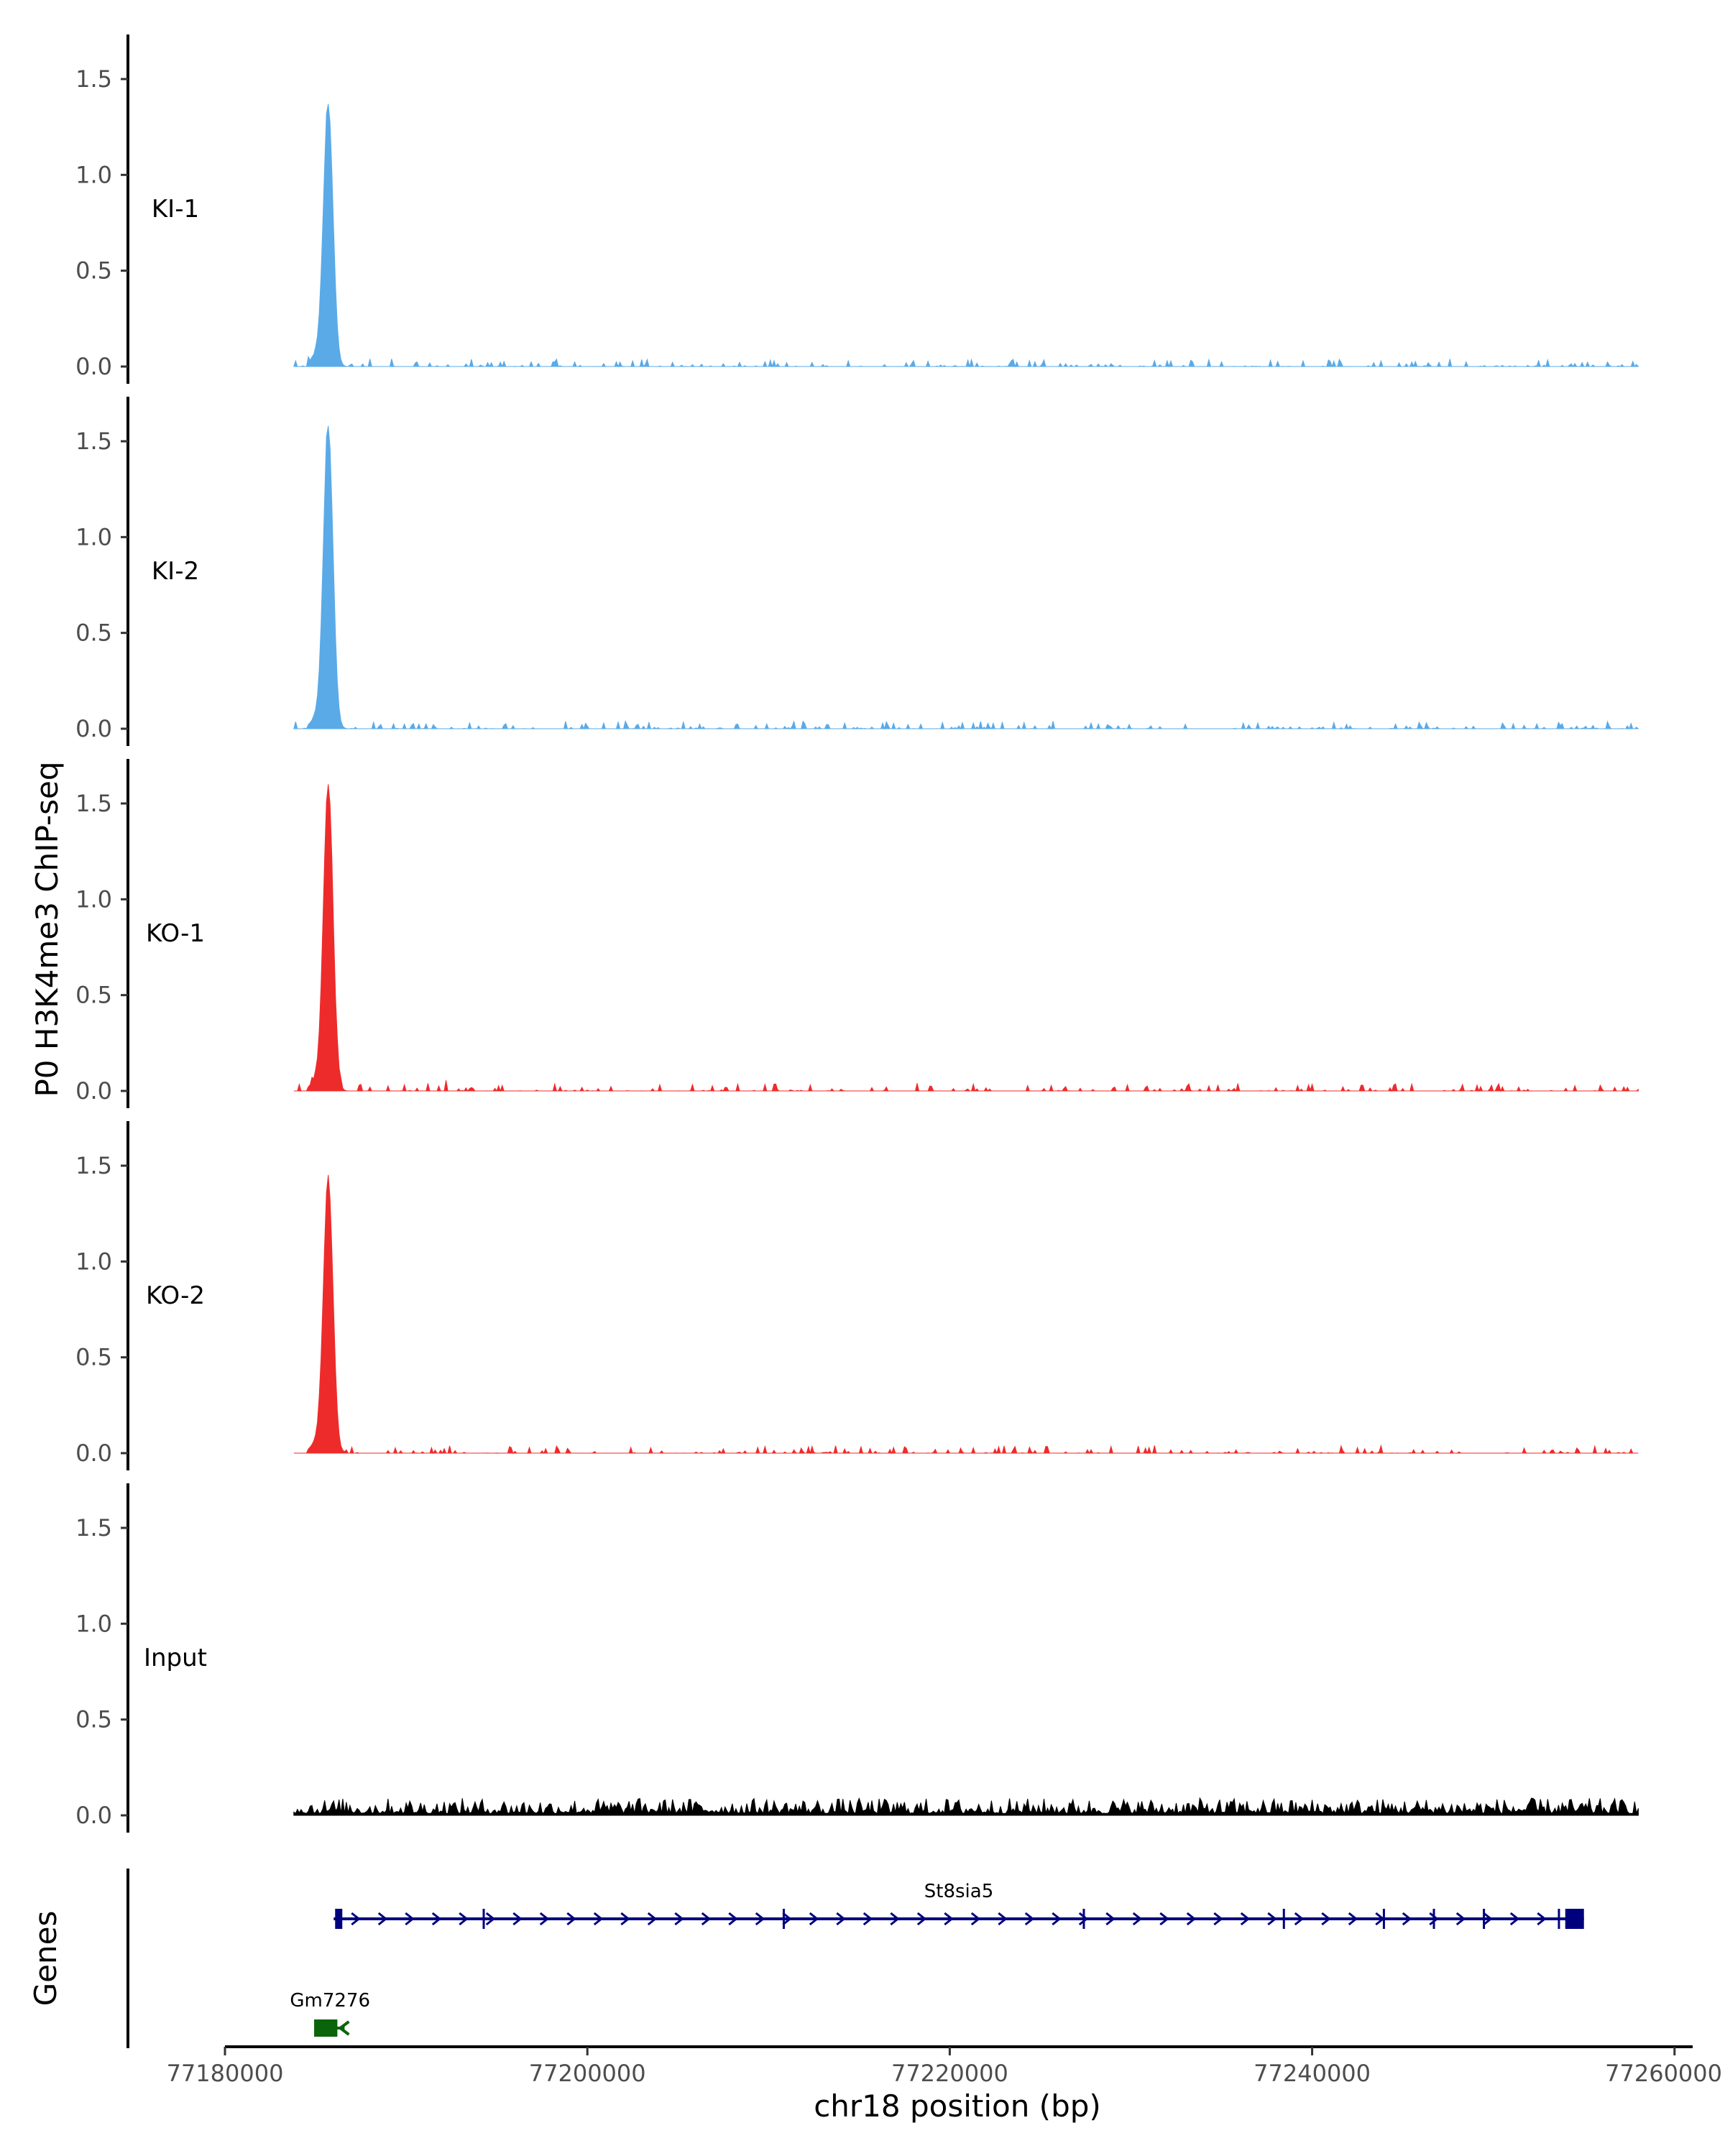  What do you see at coordinates (175, 934) in the screenshot?
I see `track-label: KO-1` at bounding box center [175, 934].